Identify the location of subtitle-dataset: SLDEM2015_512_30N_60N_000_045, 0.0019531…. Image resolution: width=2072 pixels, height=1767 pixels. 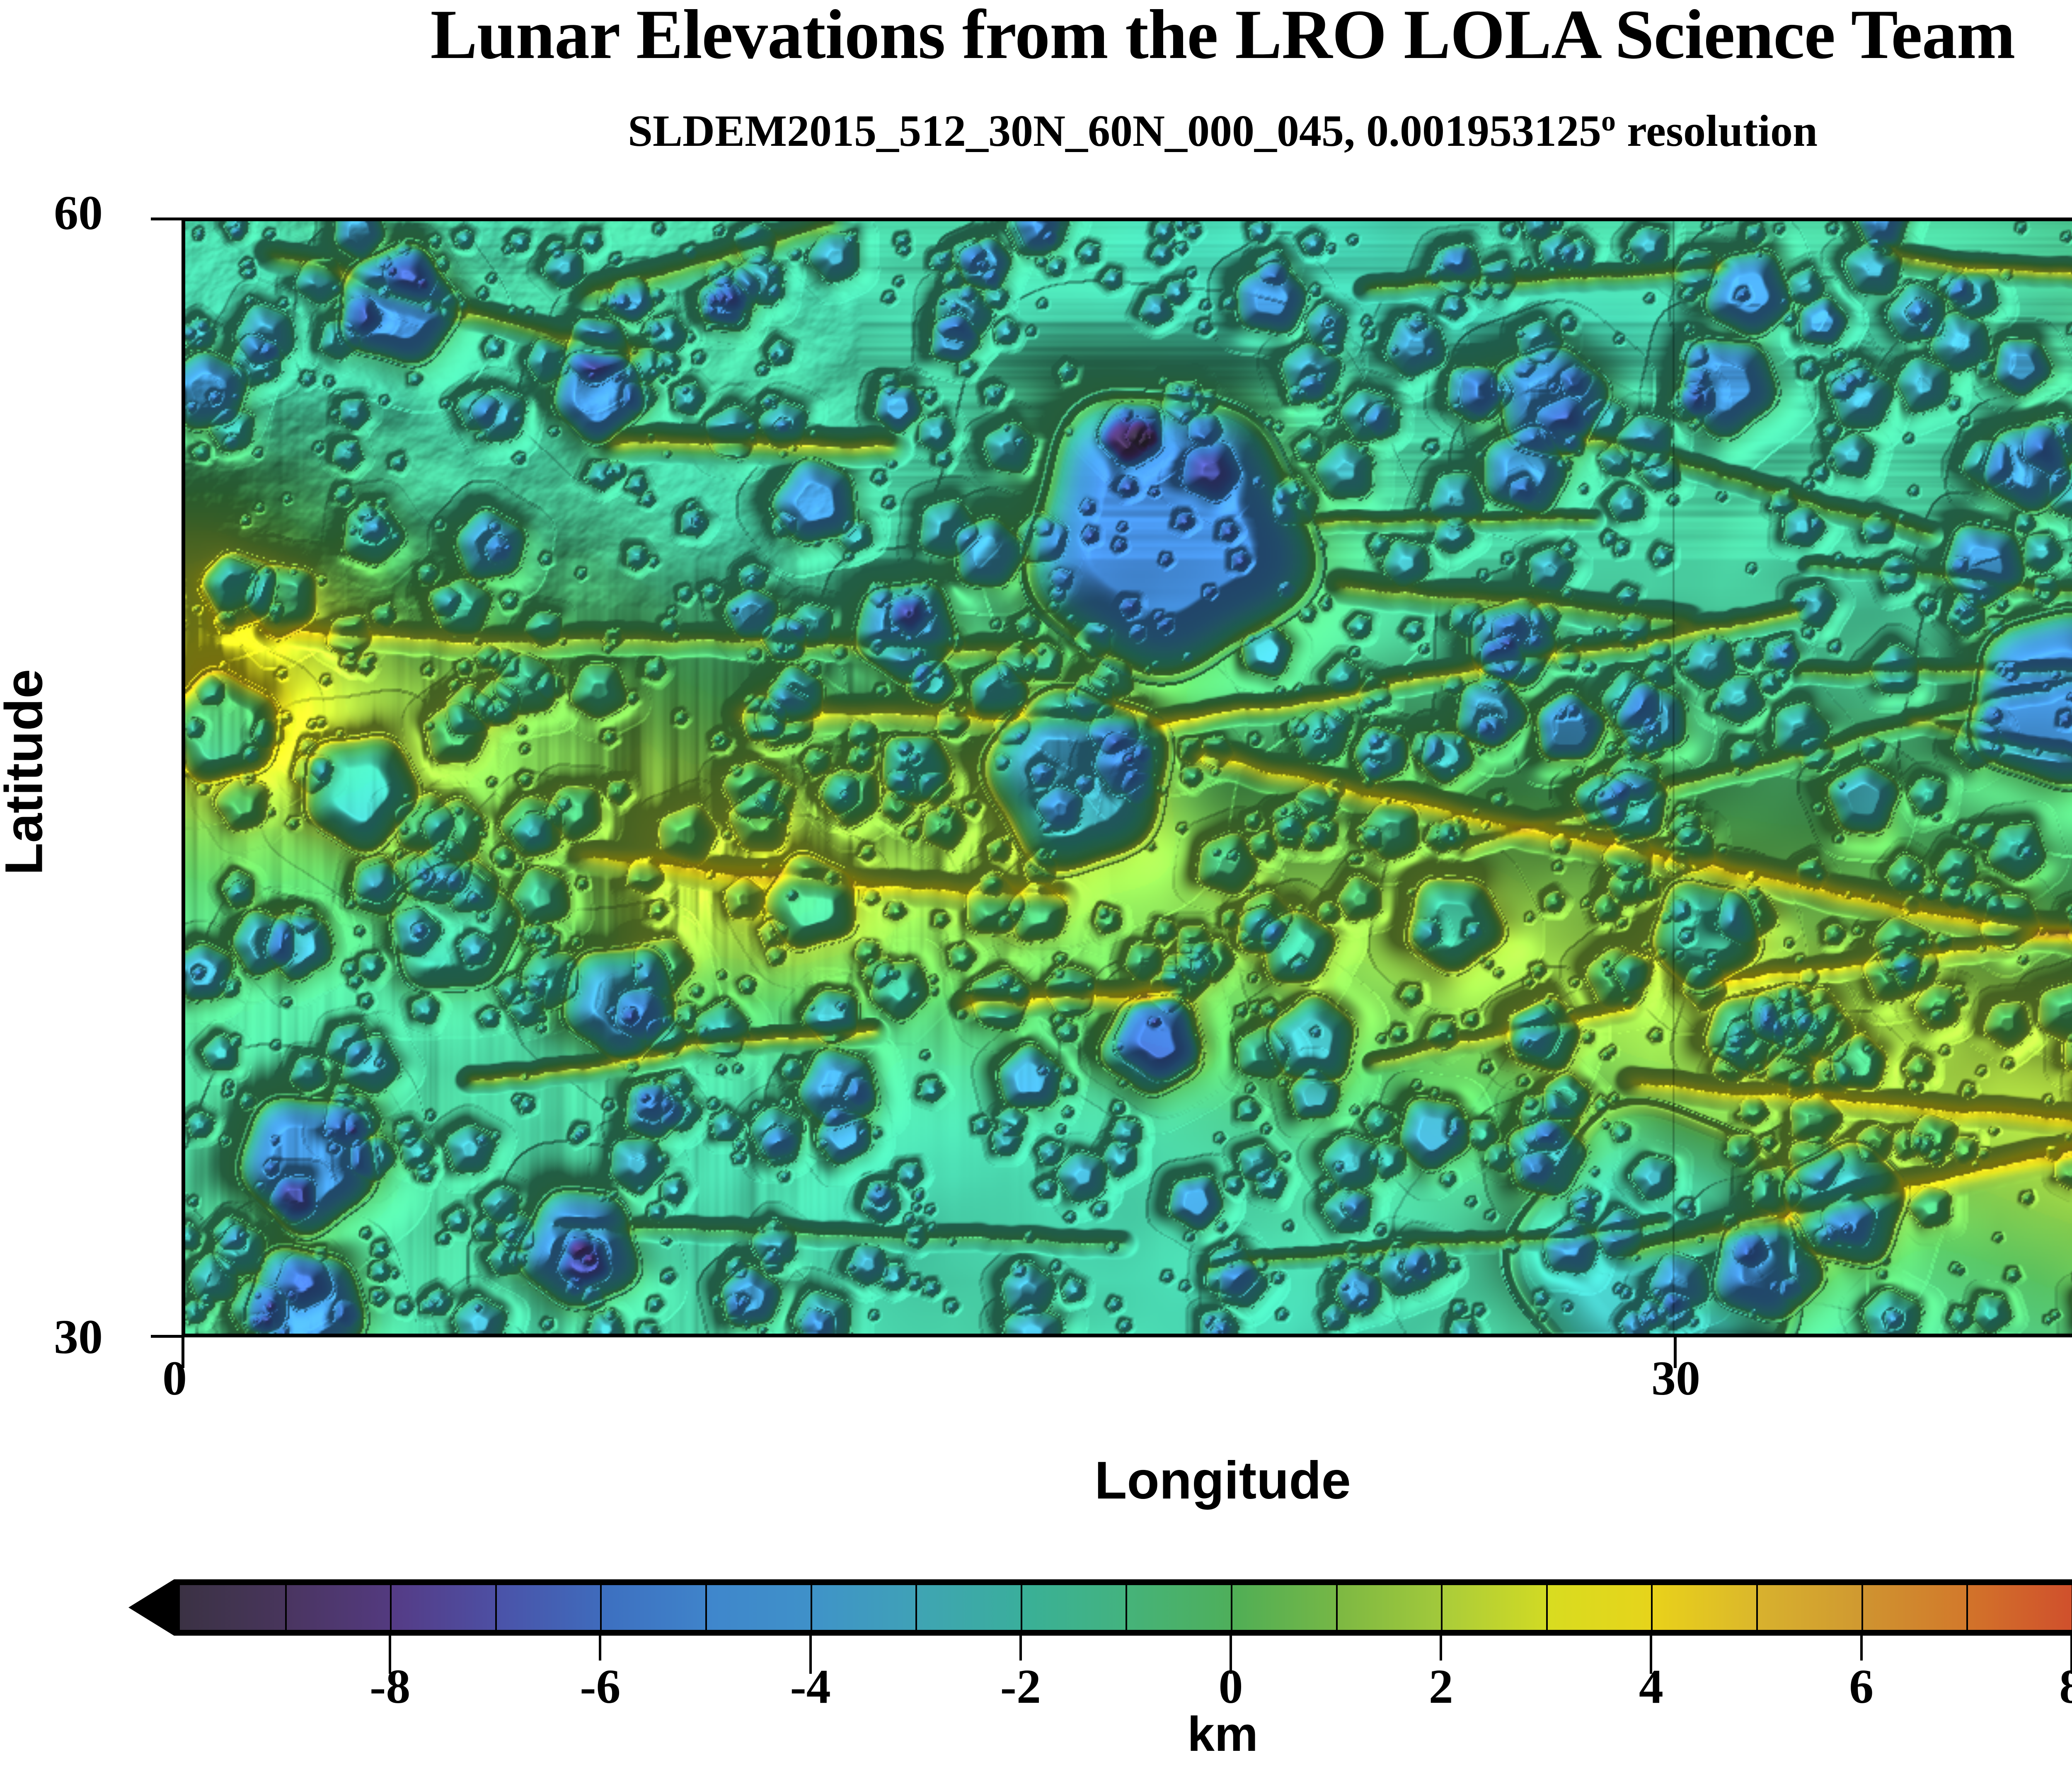
(1114, 131).